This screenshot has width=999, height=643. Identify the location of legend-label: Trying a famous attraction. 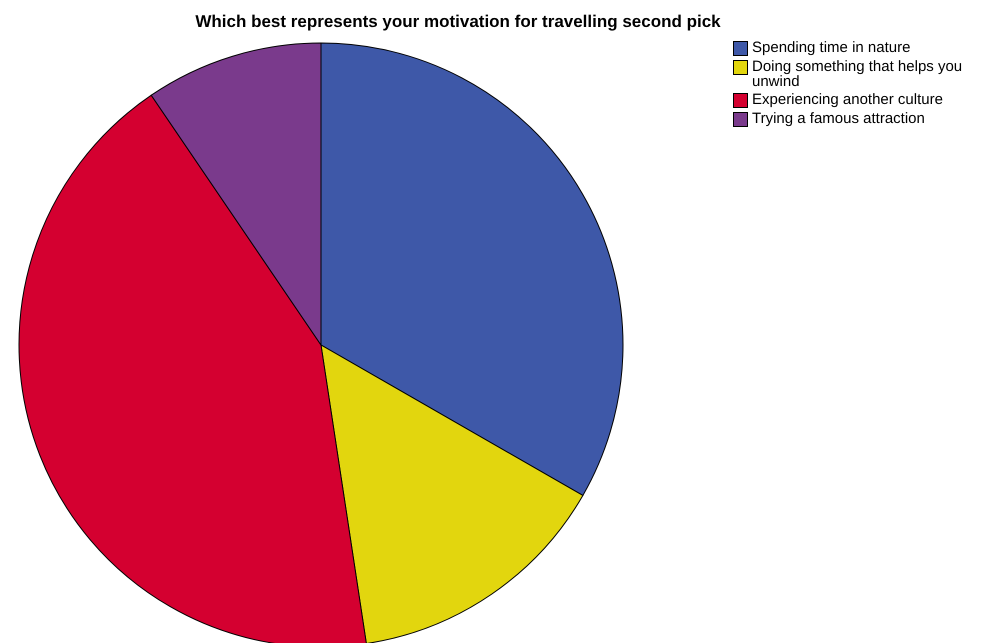
(838, 118).